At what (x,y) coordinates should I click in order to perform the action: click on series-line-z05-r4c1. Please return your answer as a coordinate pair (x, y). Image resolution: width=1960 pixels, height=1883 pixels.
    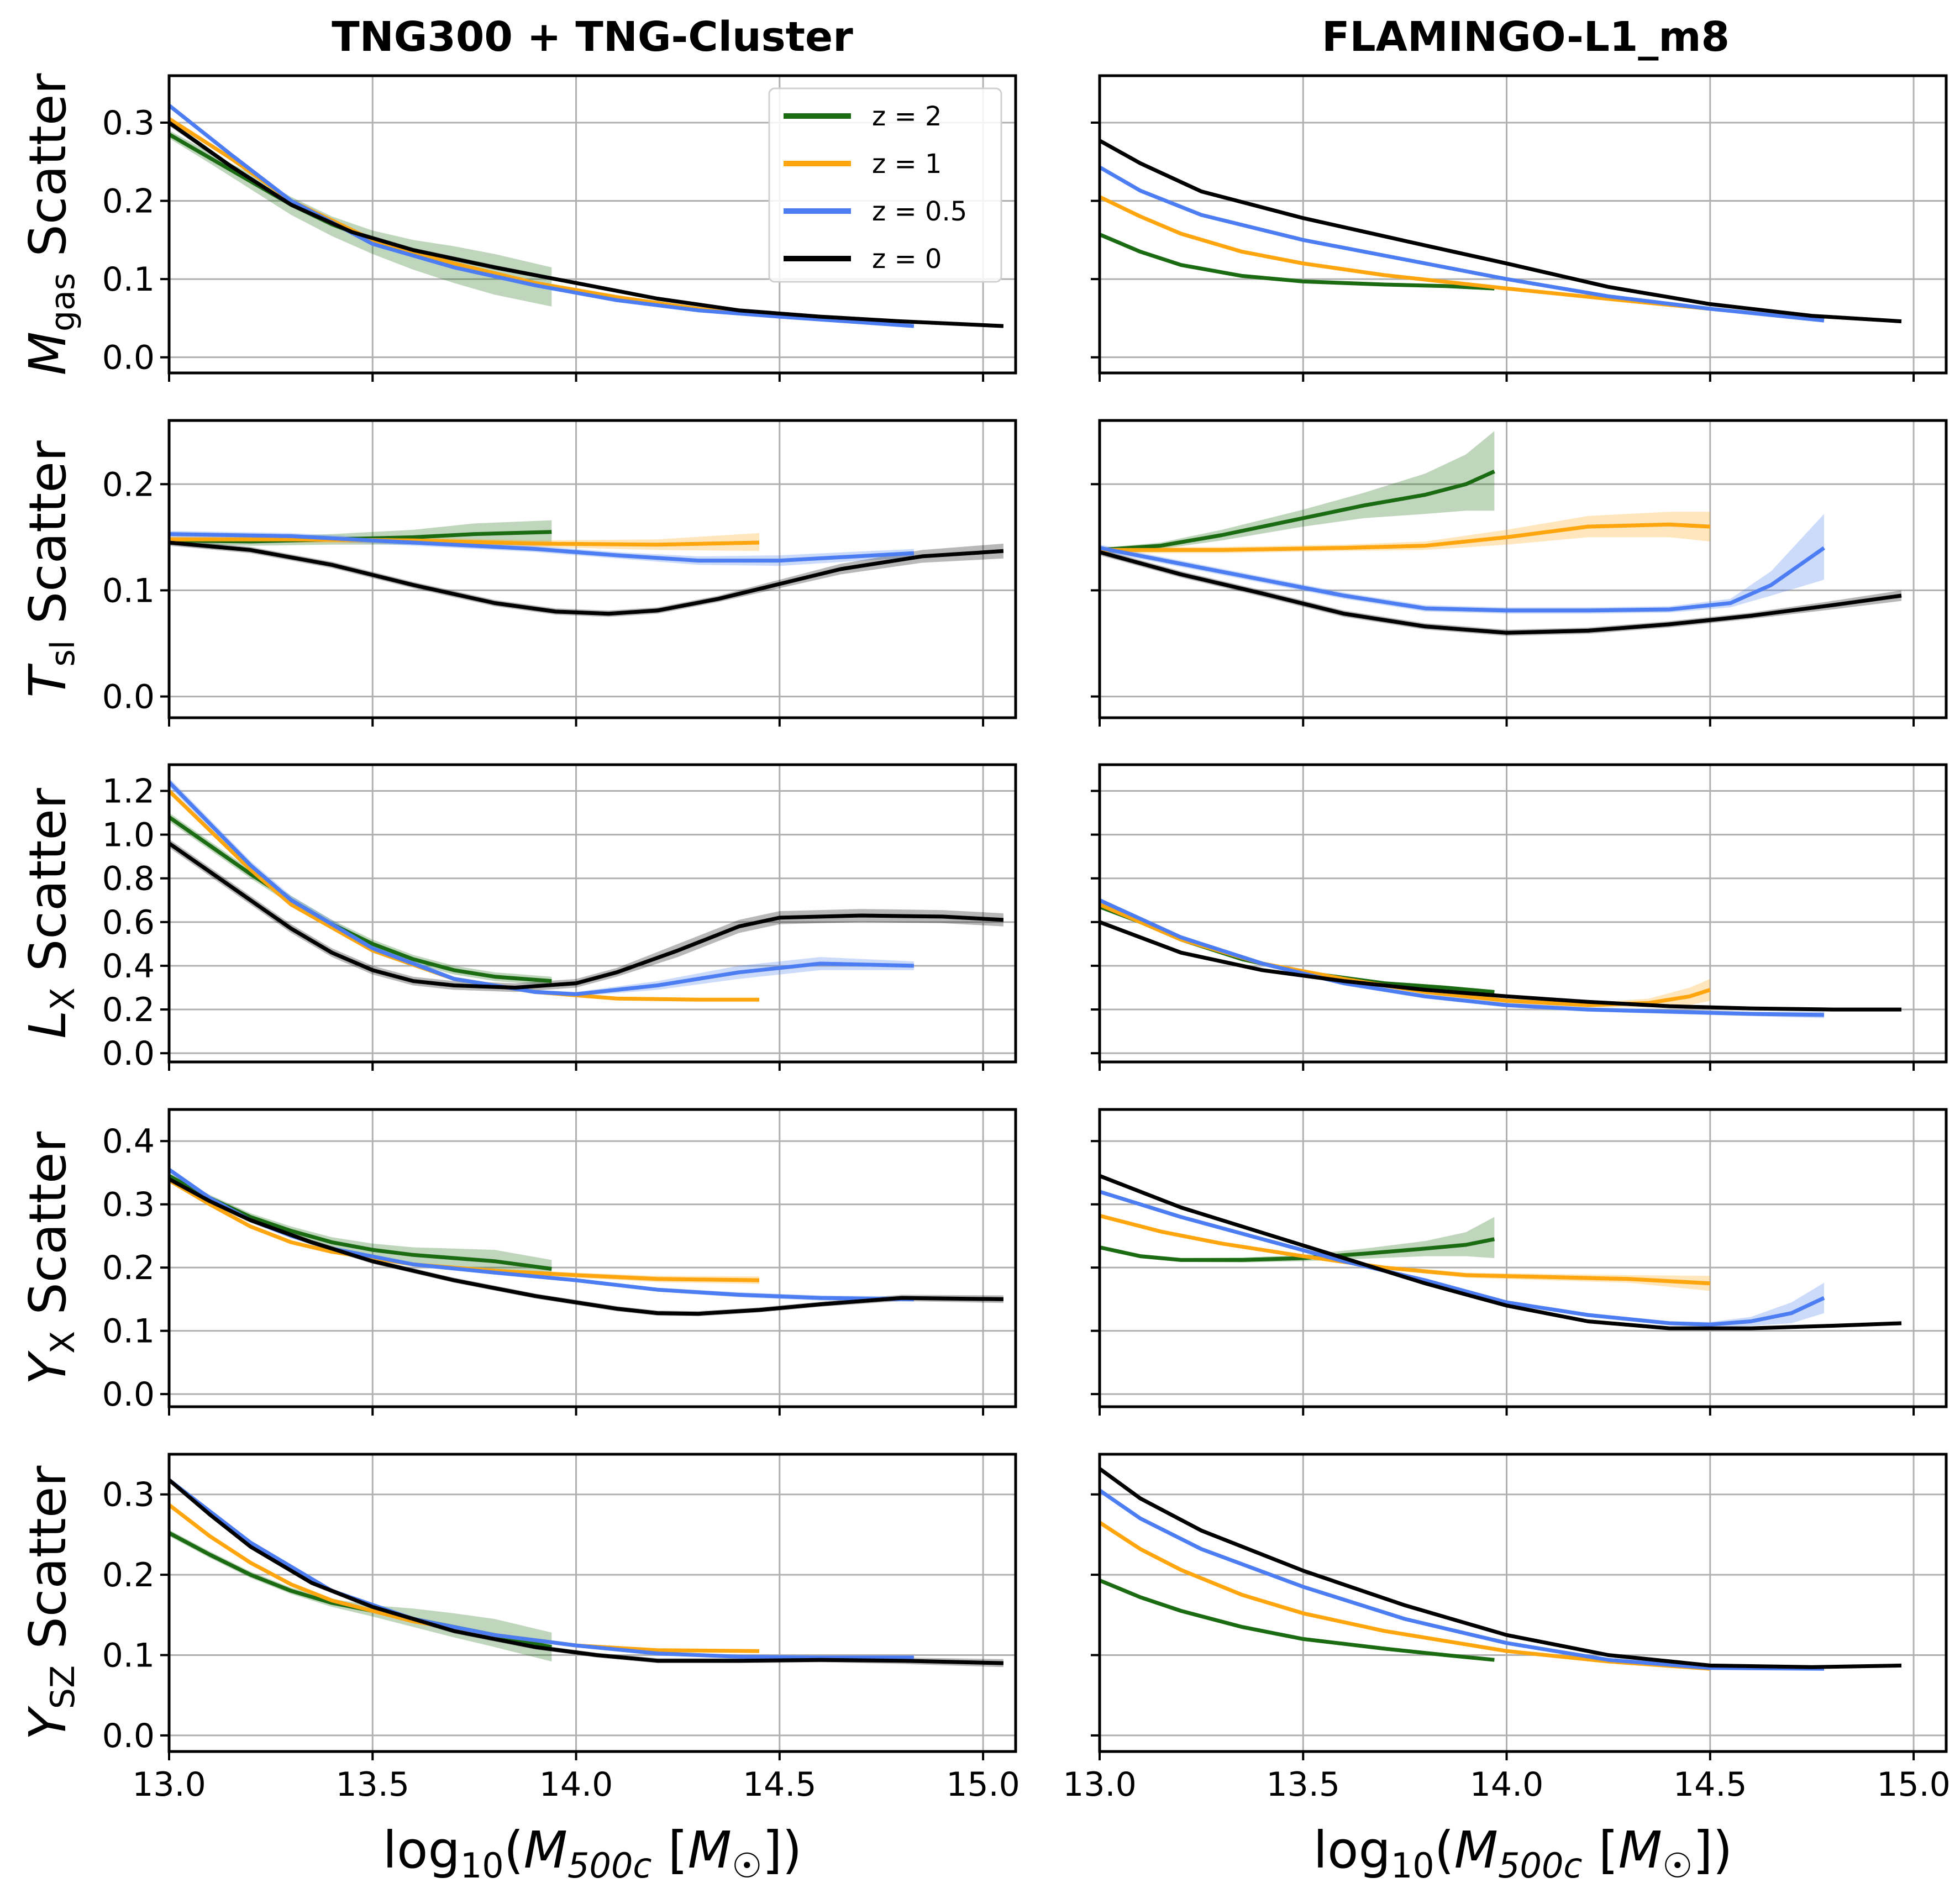
    Looking at the image, I should click on (1462, 1579).